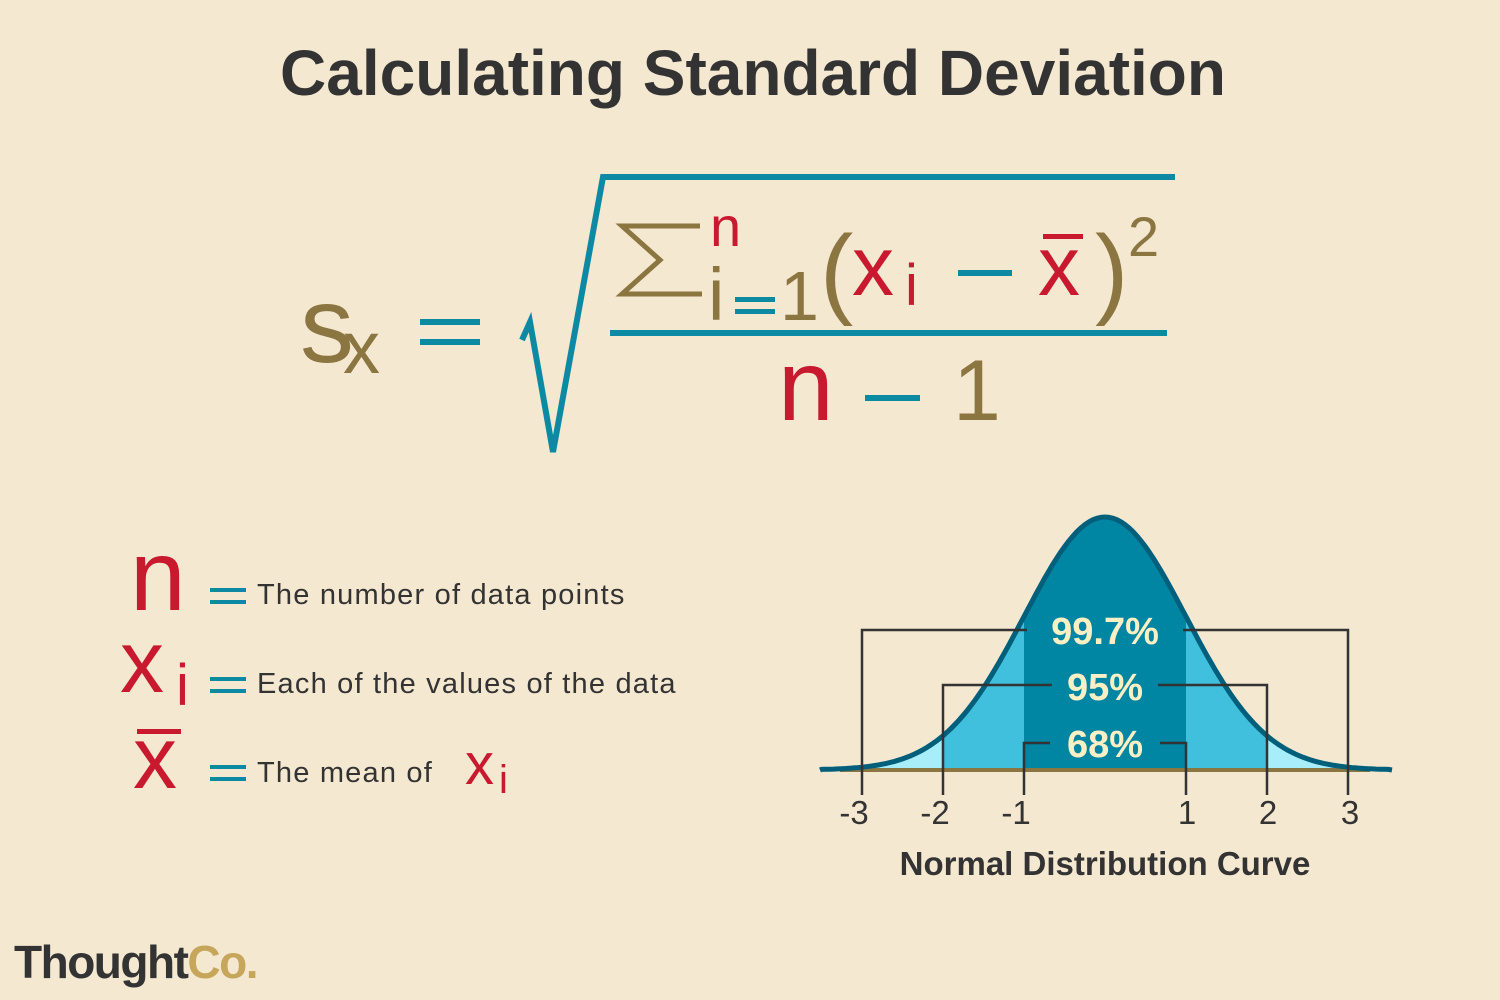 This screenshot has width=1500, height=1000. Describe the element at coordinates (977, 391) in the screenshot. I see `denominator-one: 1` at that location.